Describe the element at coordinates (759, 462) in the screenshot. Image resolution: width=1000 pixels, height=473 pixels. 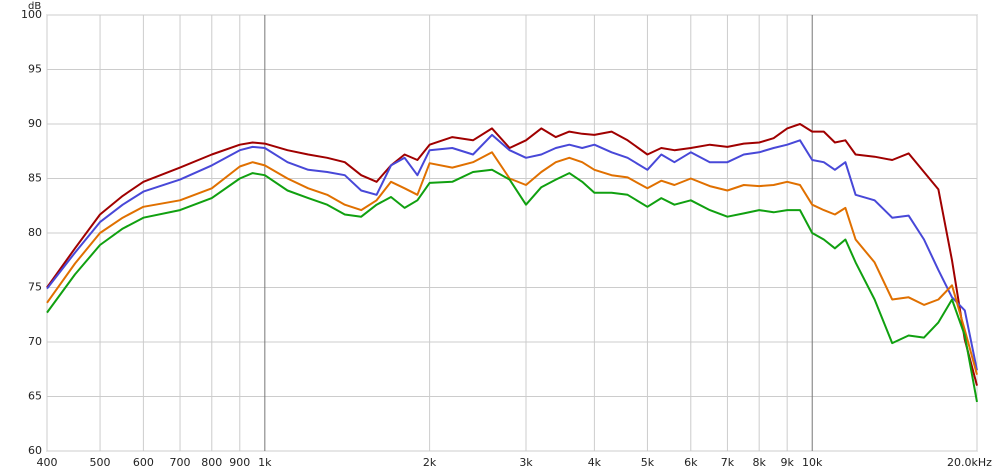
I see `x-tick-label: 8k` at that location.